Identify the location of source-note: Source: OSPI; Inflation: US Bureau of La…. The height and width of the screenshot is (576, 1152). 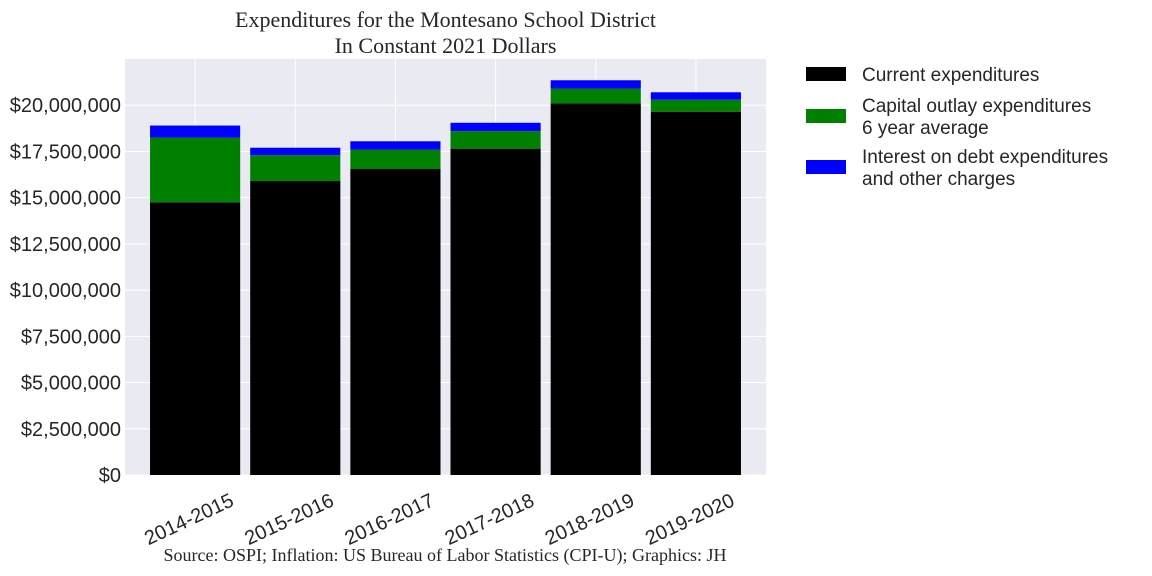
(445, 555).